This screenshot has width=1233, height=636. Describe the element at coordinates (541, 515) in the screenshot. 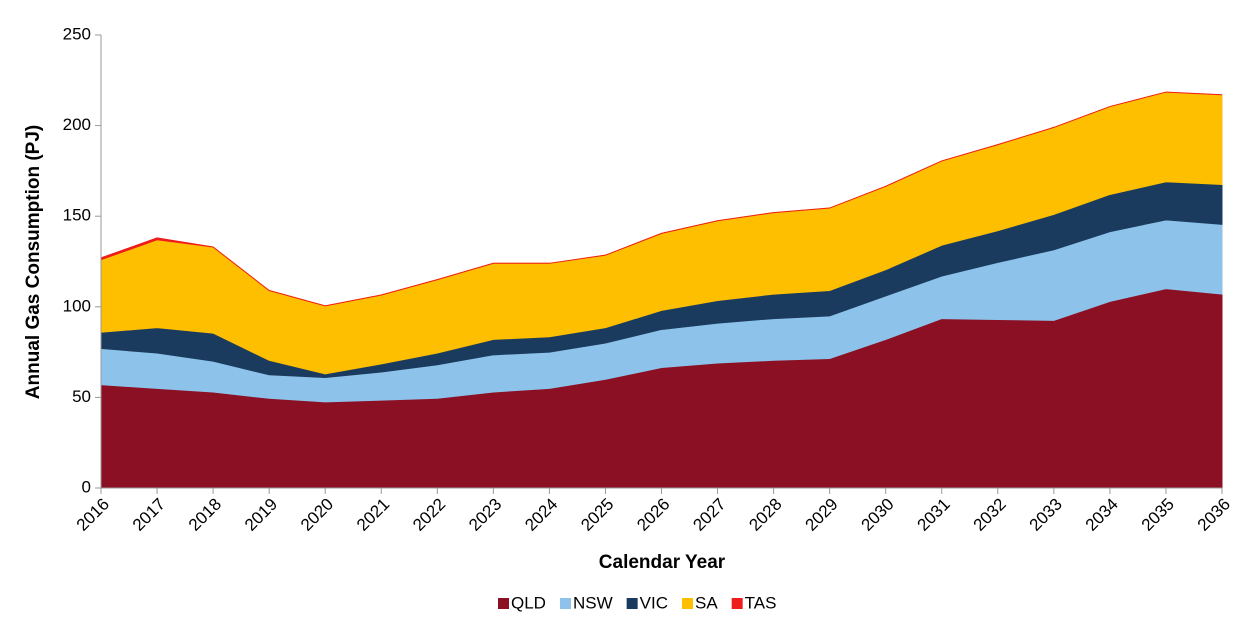

I see `x-tick-label: 2024` at that location.